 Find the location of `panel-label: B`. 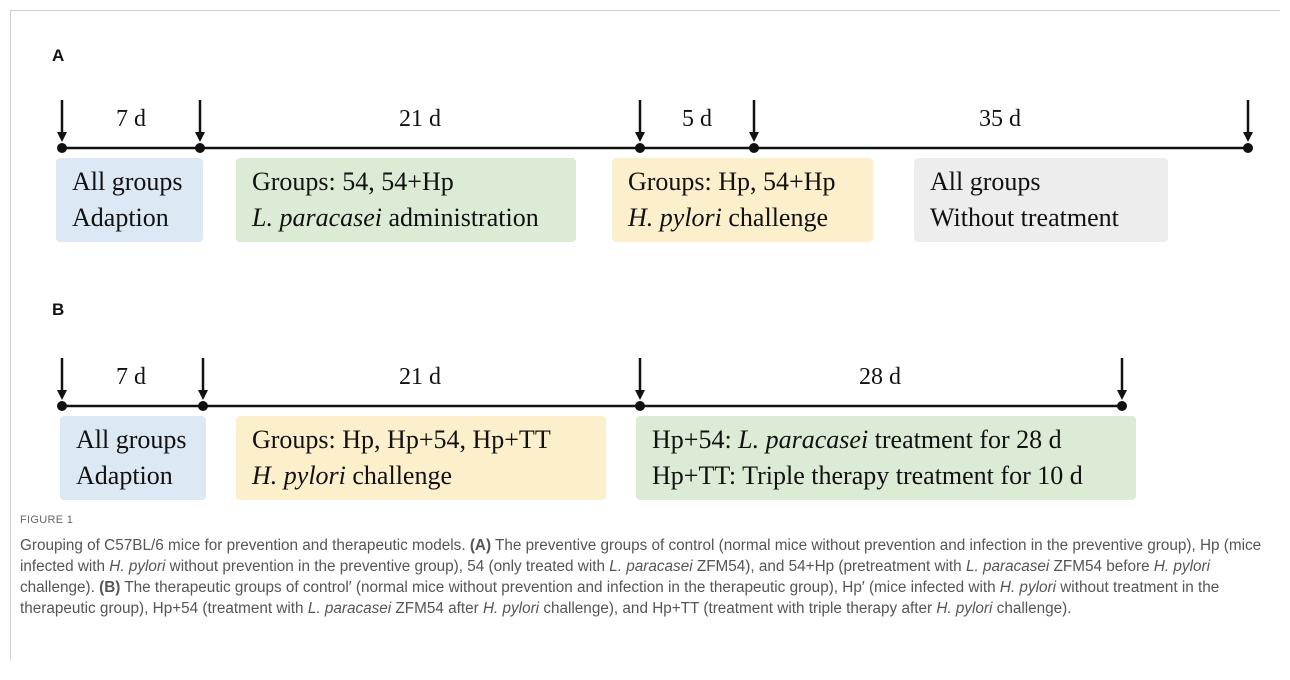

panel-label: B is located at coordinates (58, 309).